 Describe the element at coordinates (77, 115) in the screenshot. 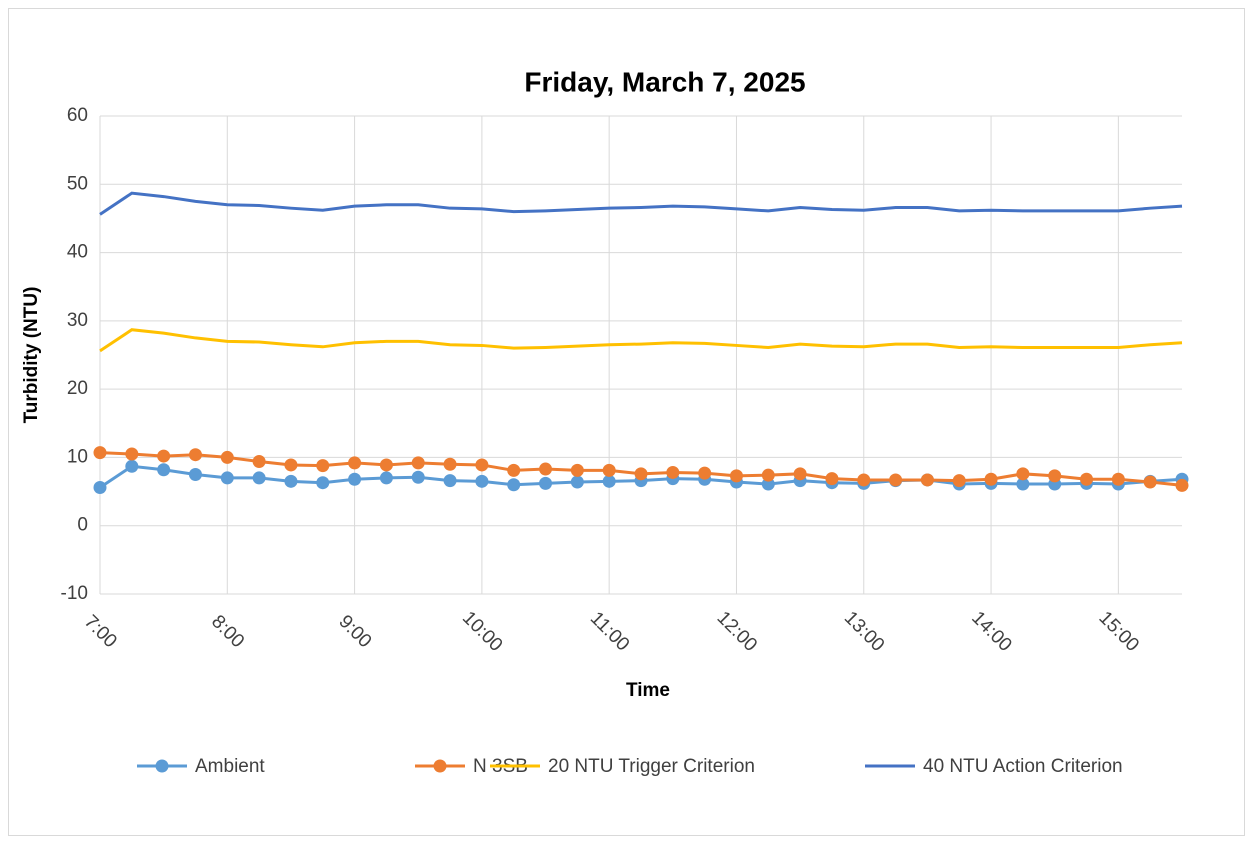

I see `y-tick-label: 60` at that location.